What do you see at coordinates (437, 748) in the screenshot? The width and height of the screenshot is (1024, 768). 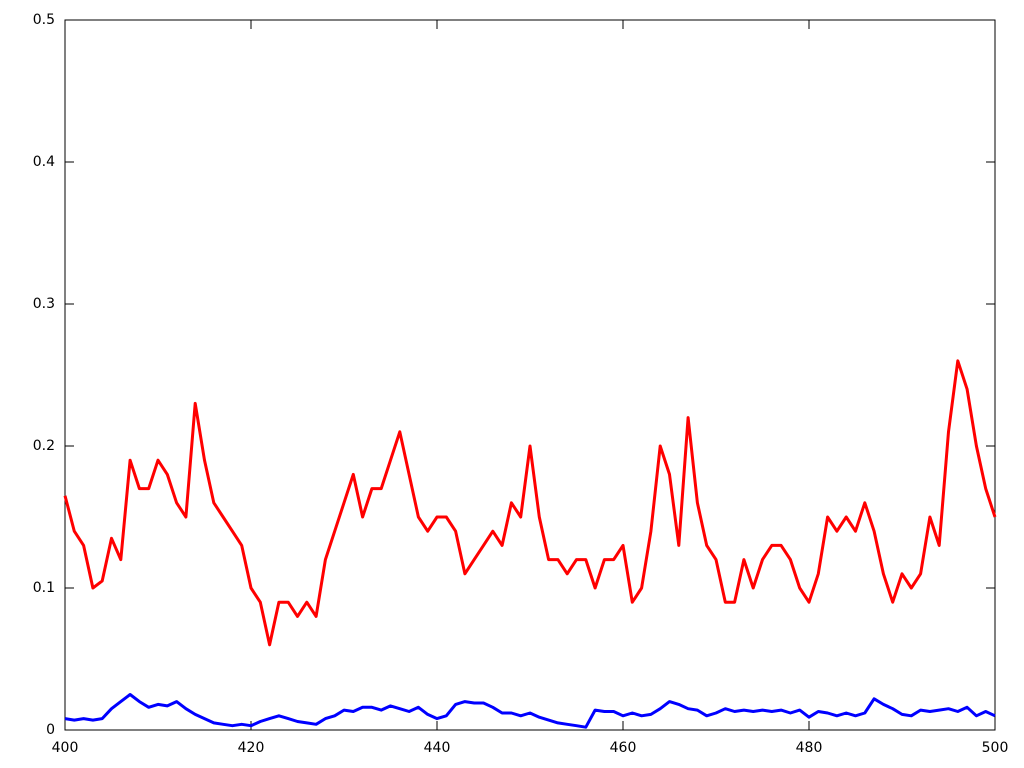 I see `x-tick-label: 440` at bounding box center [437, 748].